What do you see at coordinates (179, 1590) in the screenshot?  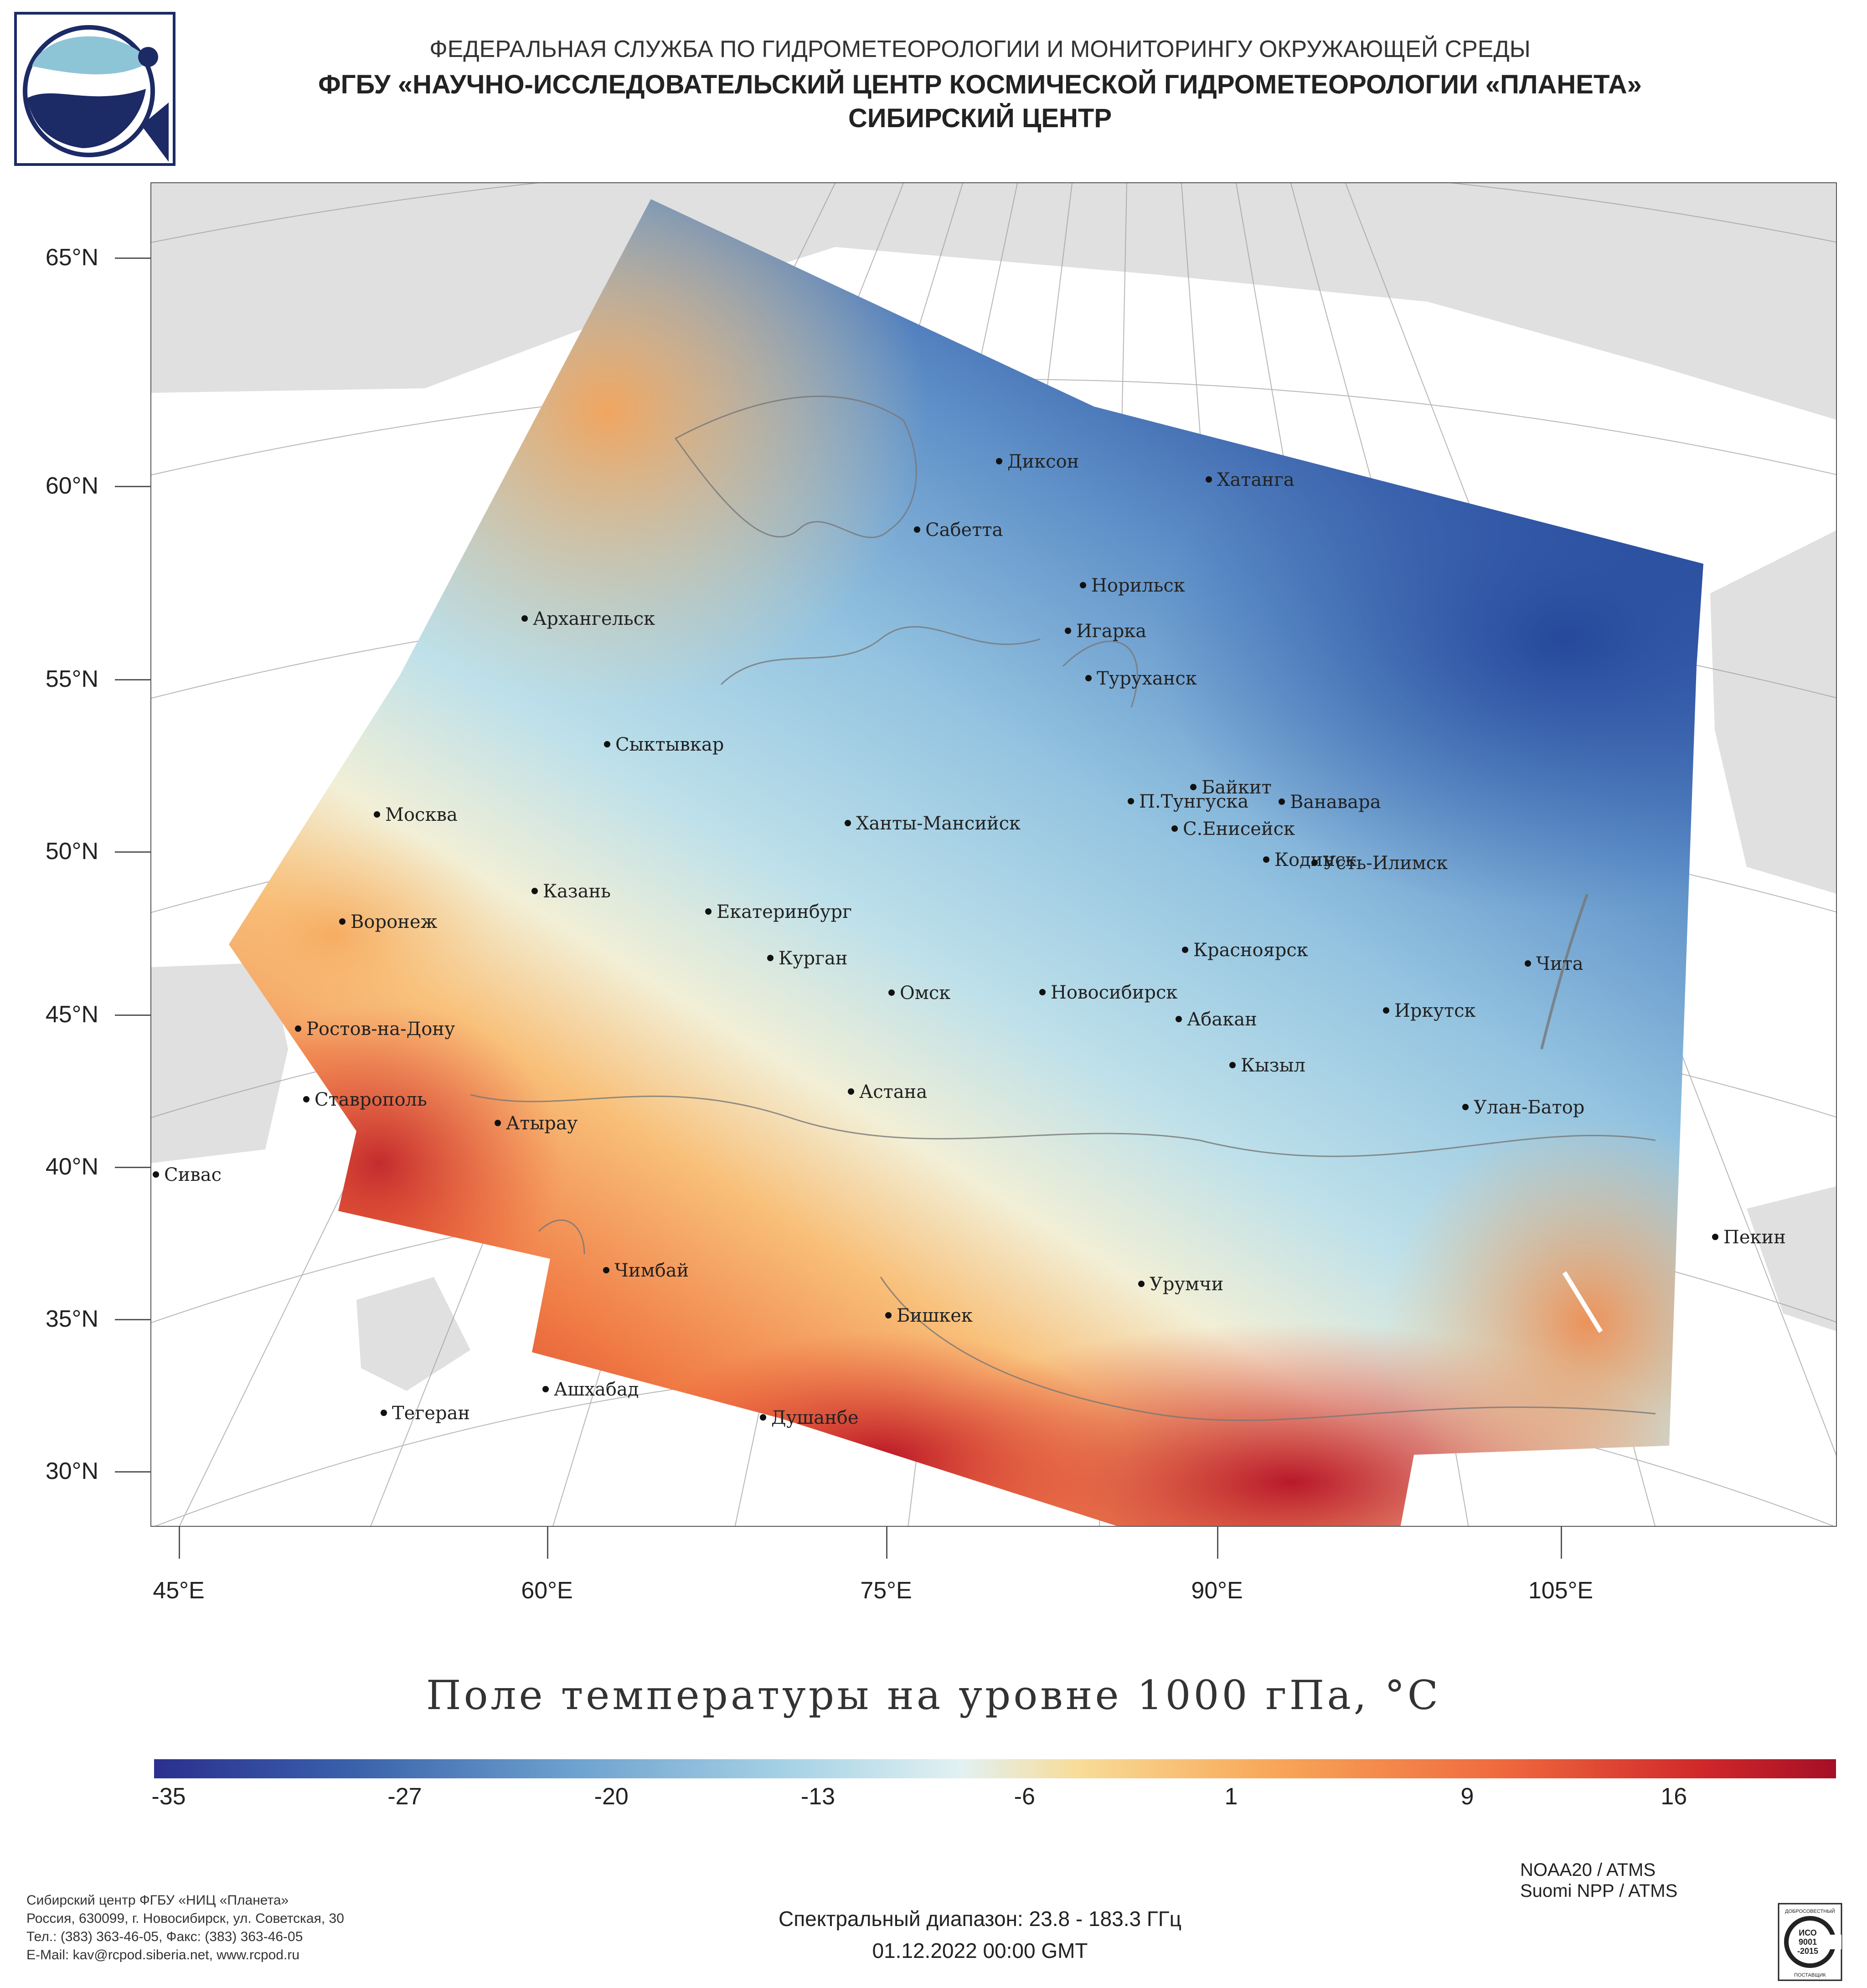 I see `lon-label-45: 45°E` at bounding box center [179, 1590].